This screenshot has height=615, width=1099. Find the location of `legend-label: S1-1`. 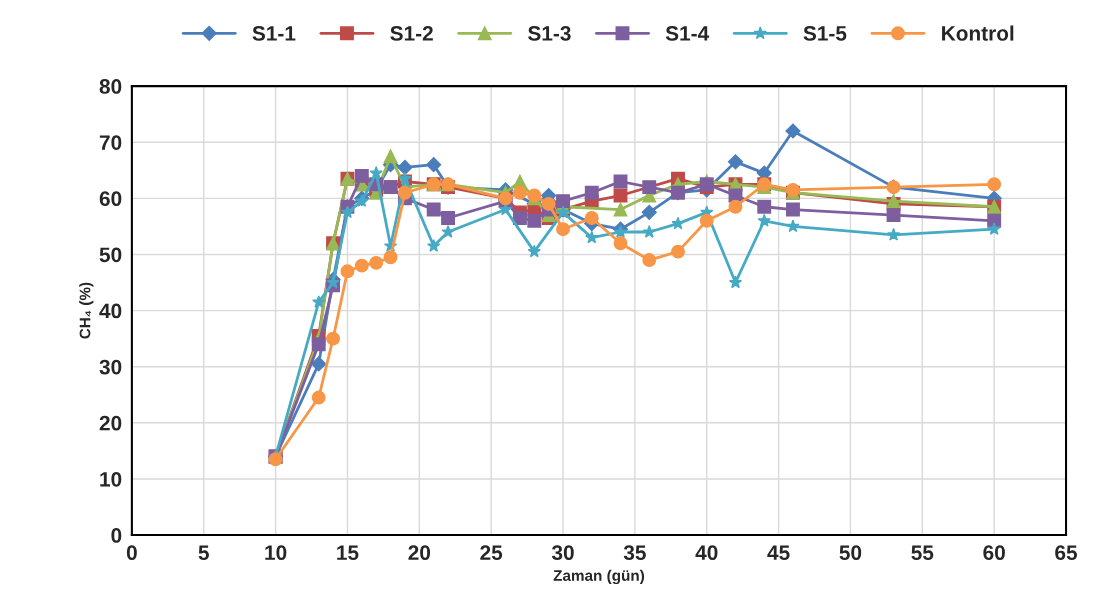

legend-label: S1-1 is located at coordinates (274, 33).